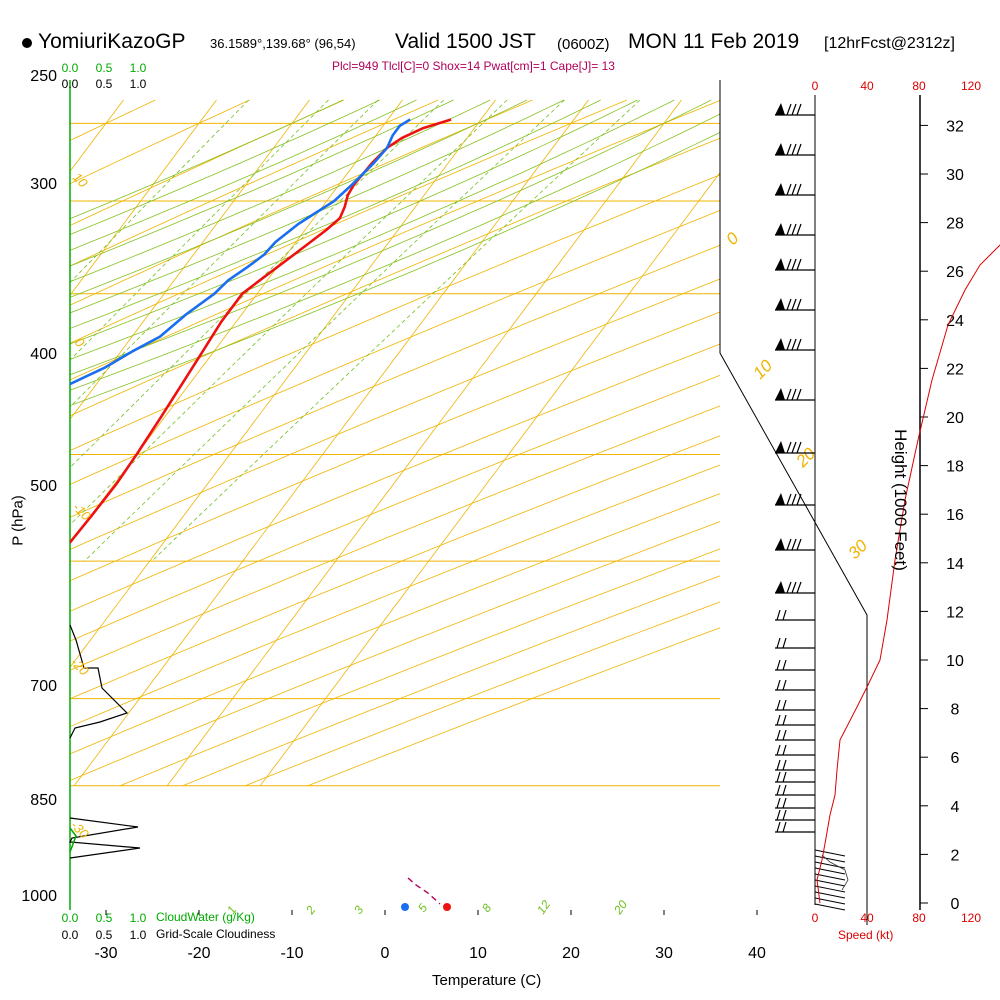 This screenshot has height=1000, width=1000. What do you see at coordinates (543, 906) in the screenshot?
I see `mixing-ratio-label: 12` at bounding box center [543, 906].